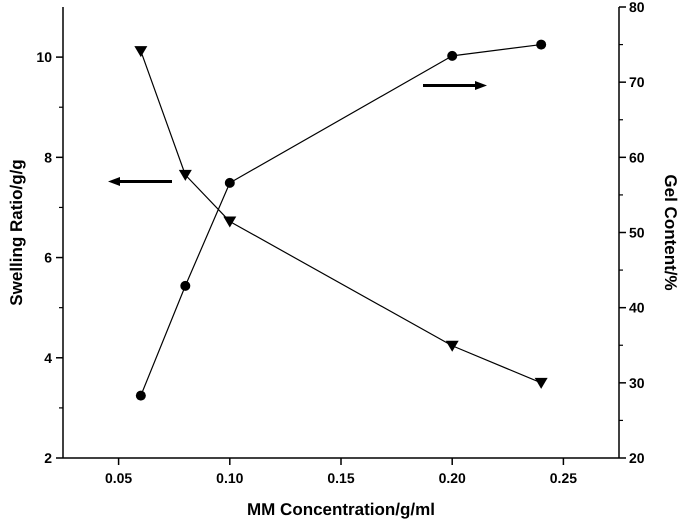 This screenshot has height=527, width=687. Describe the element at coordinates (230, 478) in the screenshot. I see `x-tick-label: 0.10` at that location.